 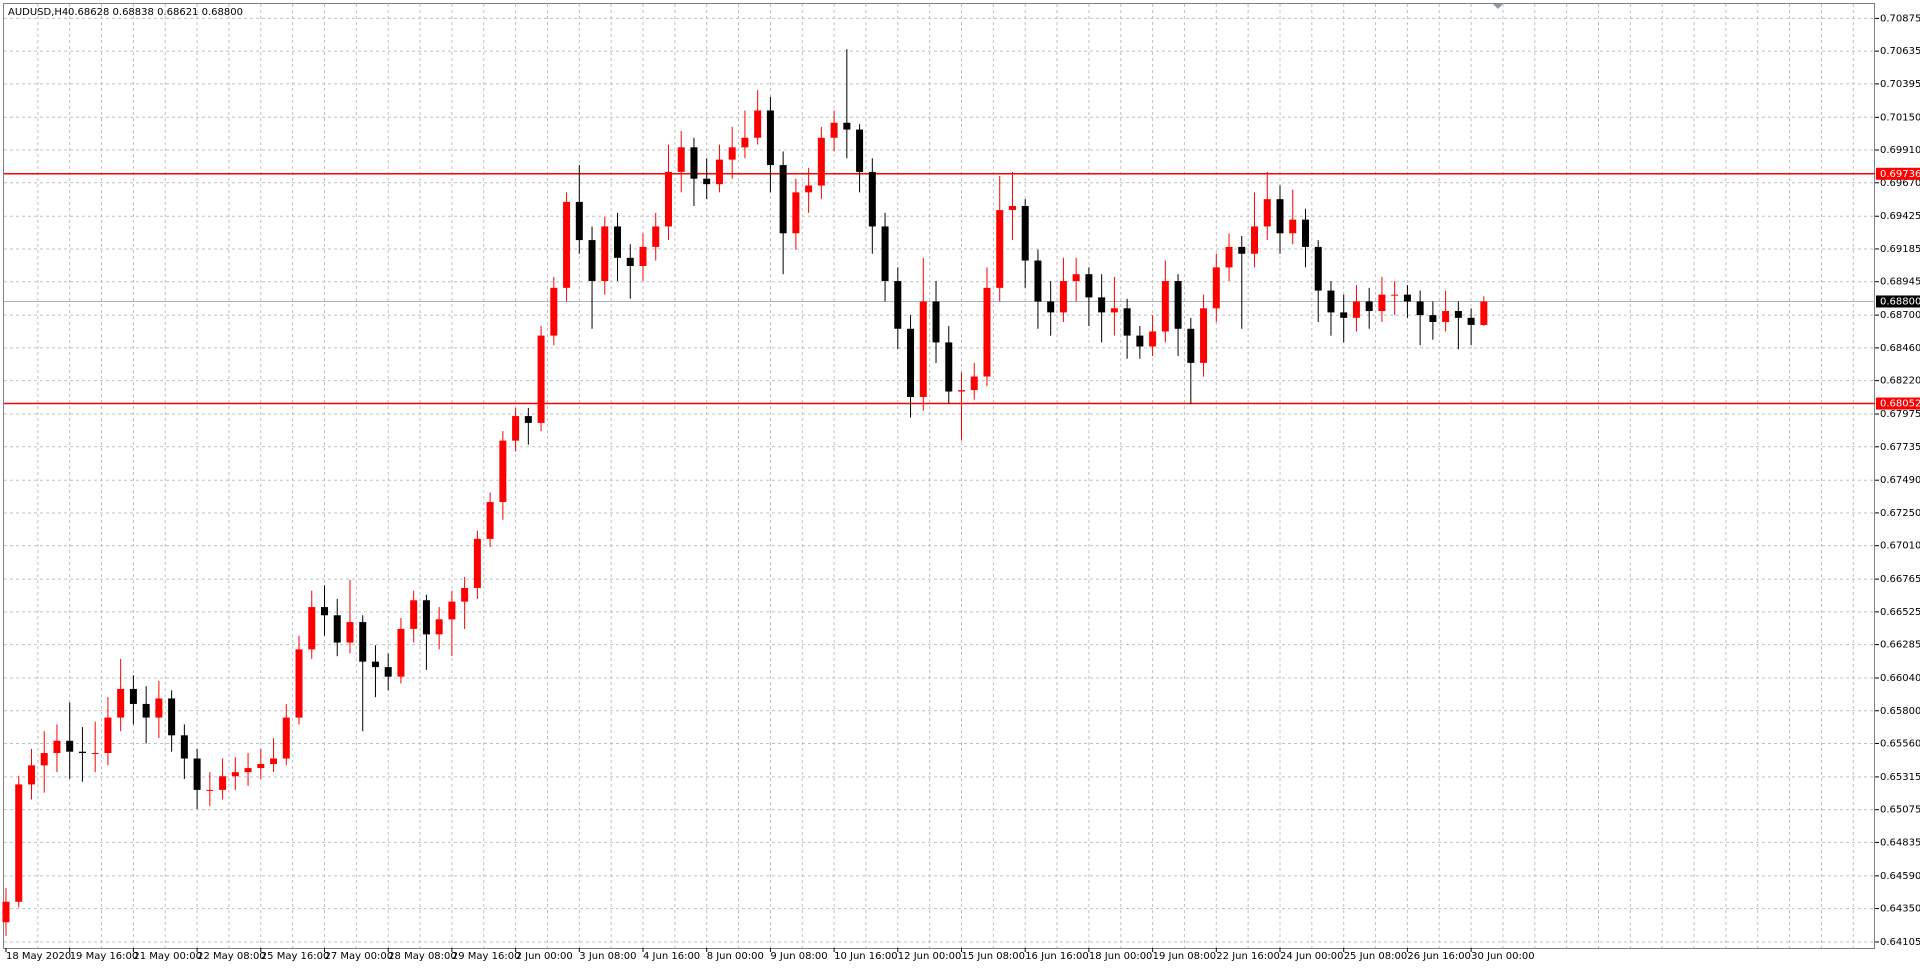 What do you see at coordinates (1900, 216) in the screenshot?
I see `y-tick-label: 0.69425` at bounding box center [1900, 216].